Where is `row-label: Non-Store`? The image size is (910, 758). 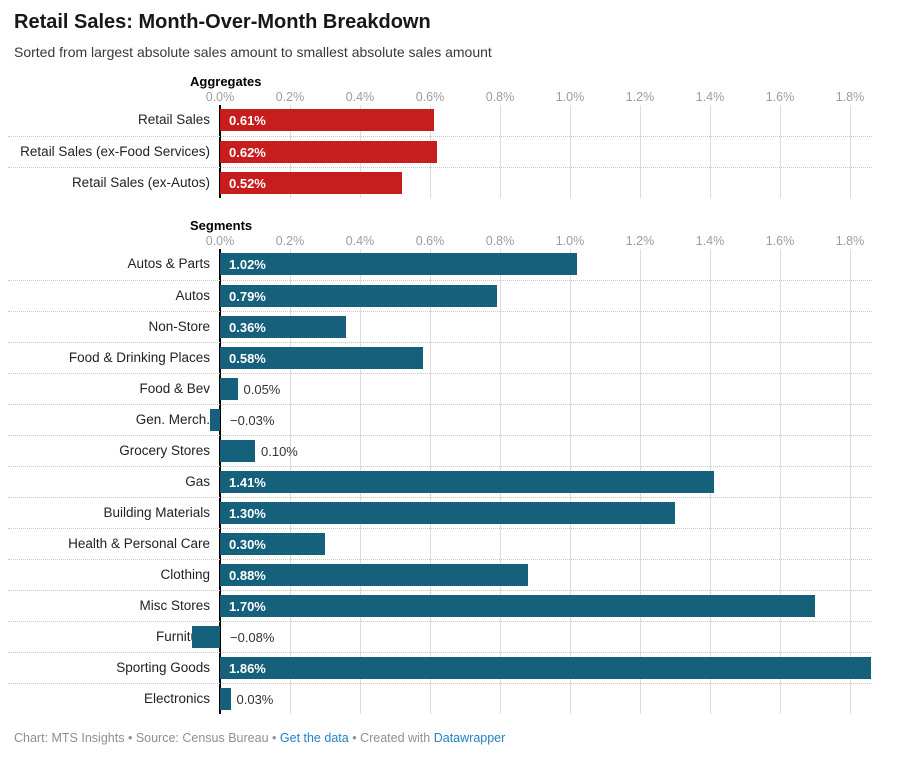
row-label: Non-Store is located at coordinates (179, 326).